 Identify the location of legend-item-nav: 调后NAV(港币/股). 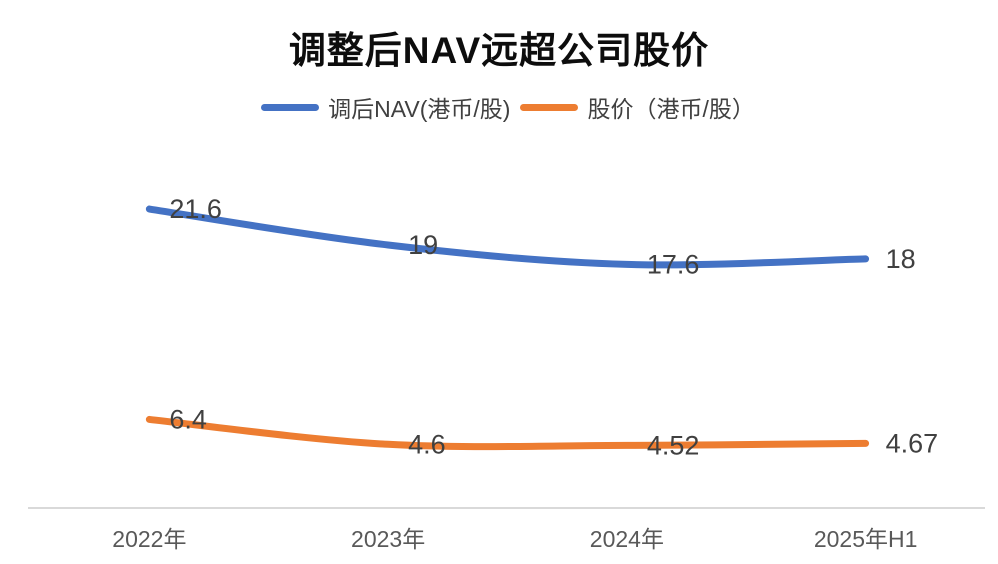
(385, 107).